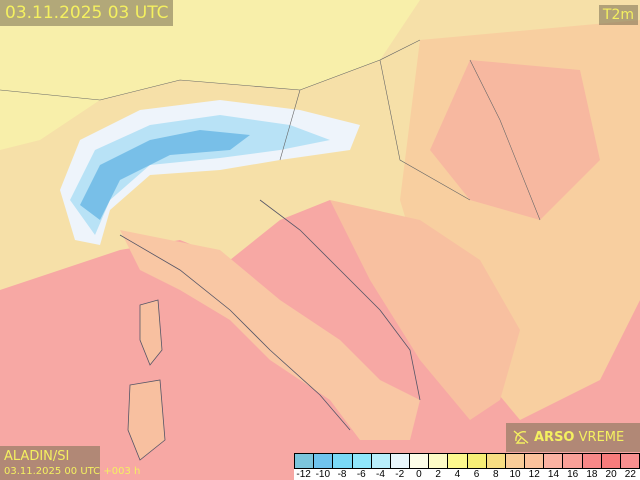 Image resolution: width=640 pixels, height=480 pixels. I want to click on legend-tick: 12, so click(534, 474).